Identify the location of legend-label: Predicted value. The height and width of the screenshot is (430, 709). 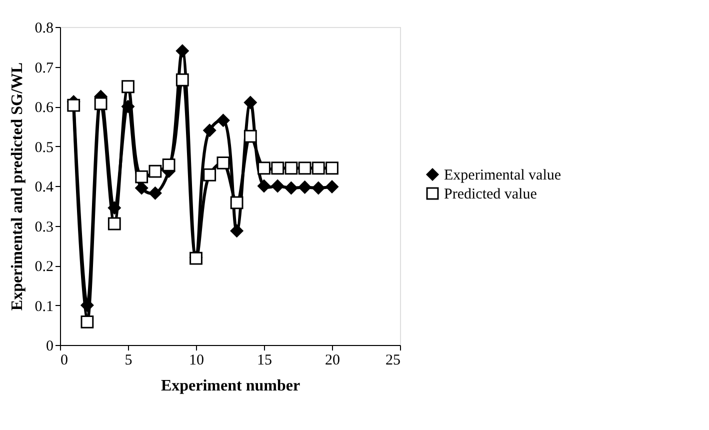
(491, 194).